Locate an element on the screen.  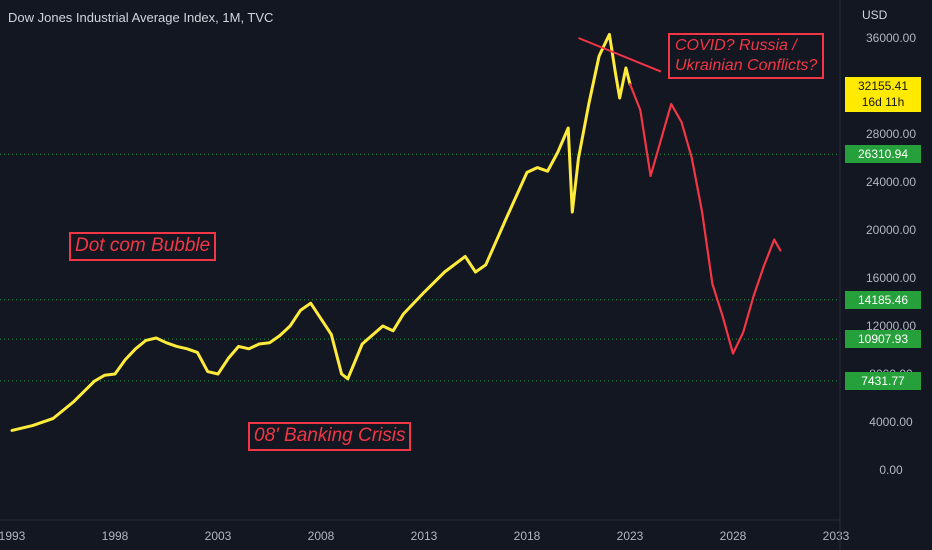
y-tick-label: 20000.00 is located at coordinates (891, 230).